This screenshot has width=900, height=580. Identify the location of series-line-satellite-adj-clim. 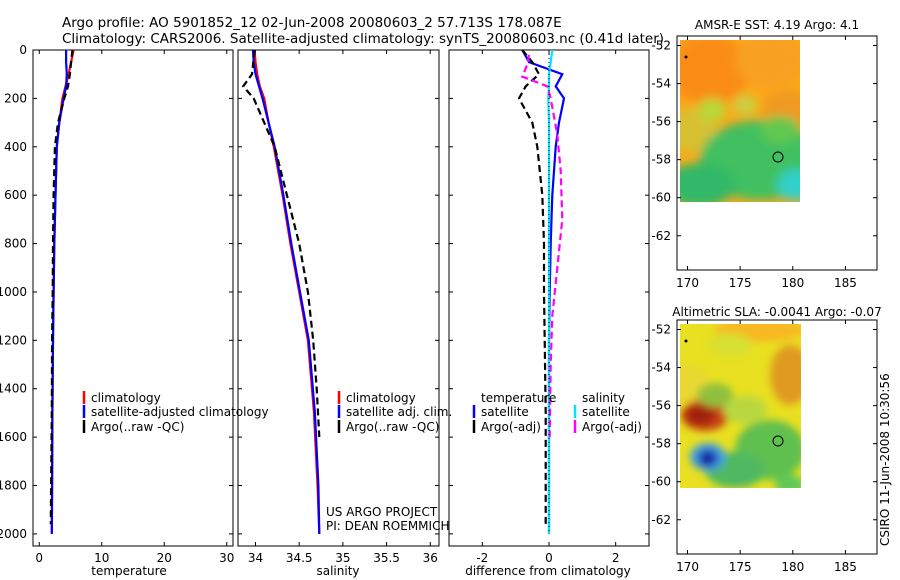
(286, 291).